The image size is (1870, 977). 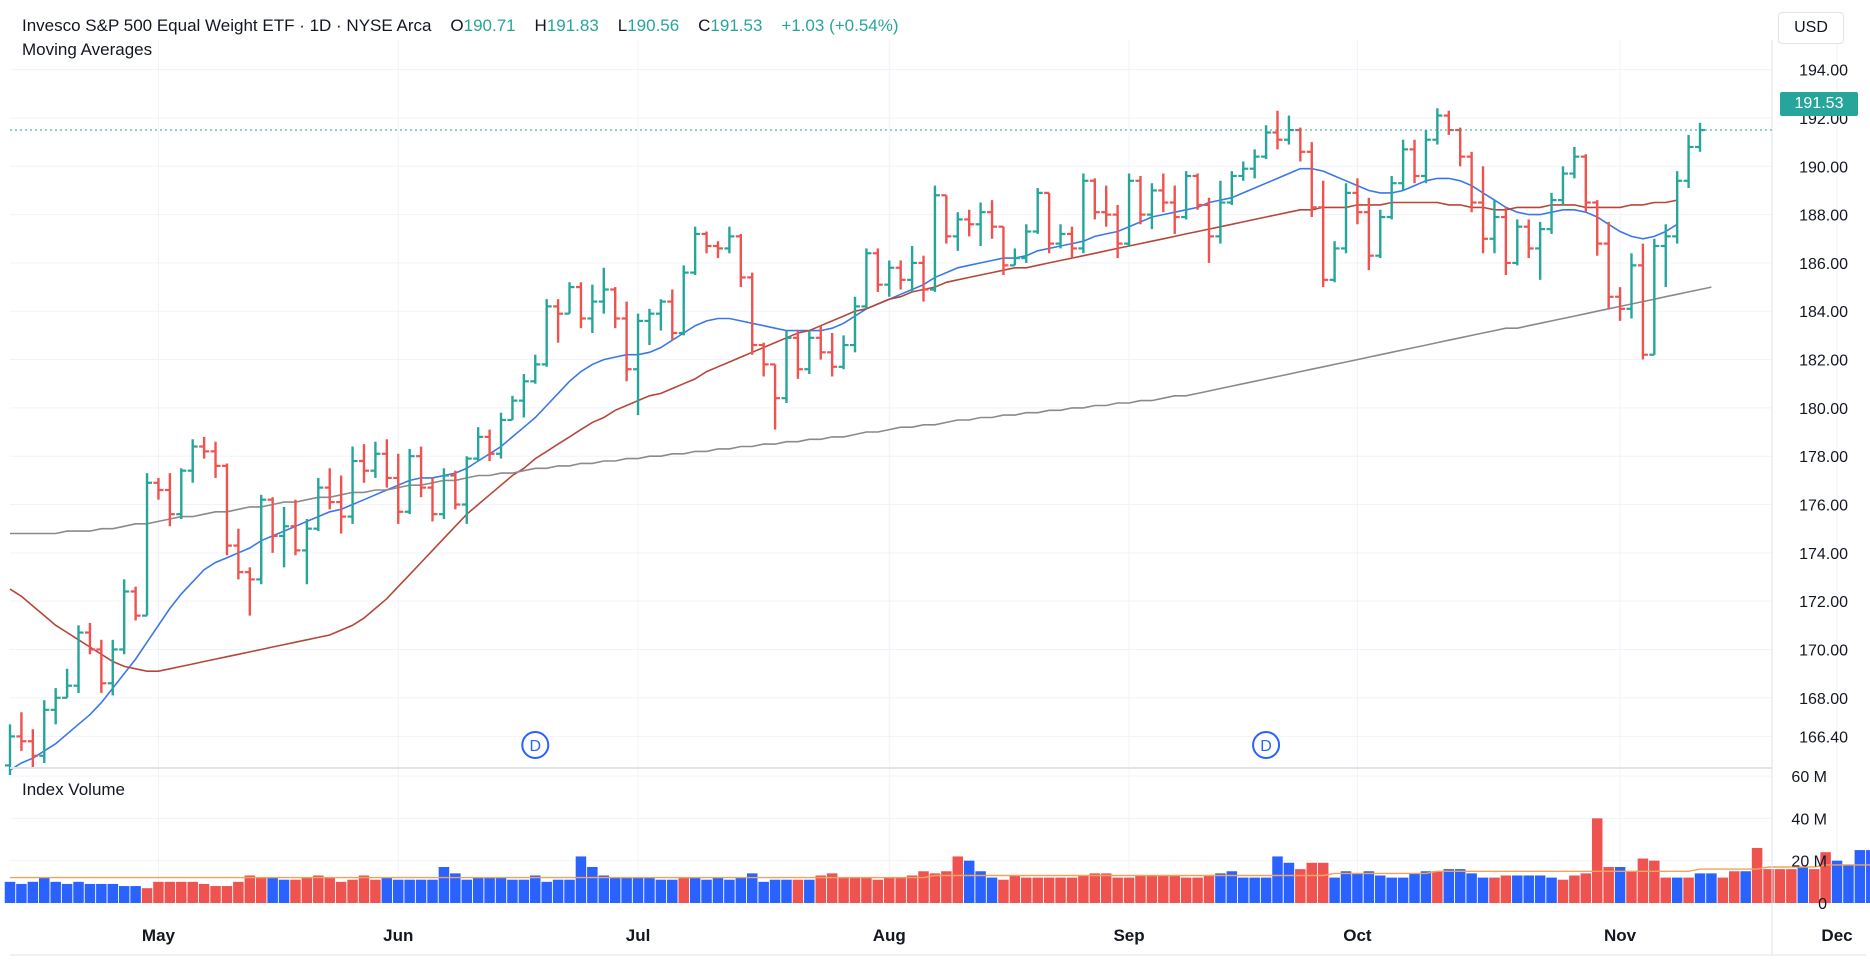 I want to click on volume-tick-label: 40 M, so click(x=1809, y=819).